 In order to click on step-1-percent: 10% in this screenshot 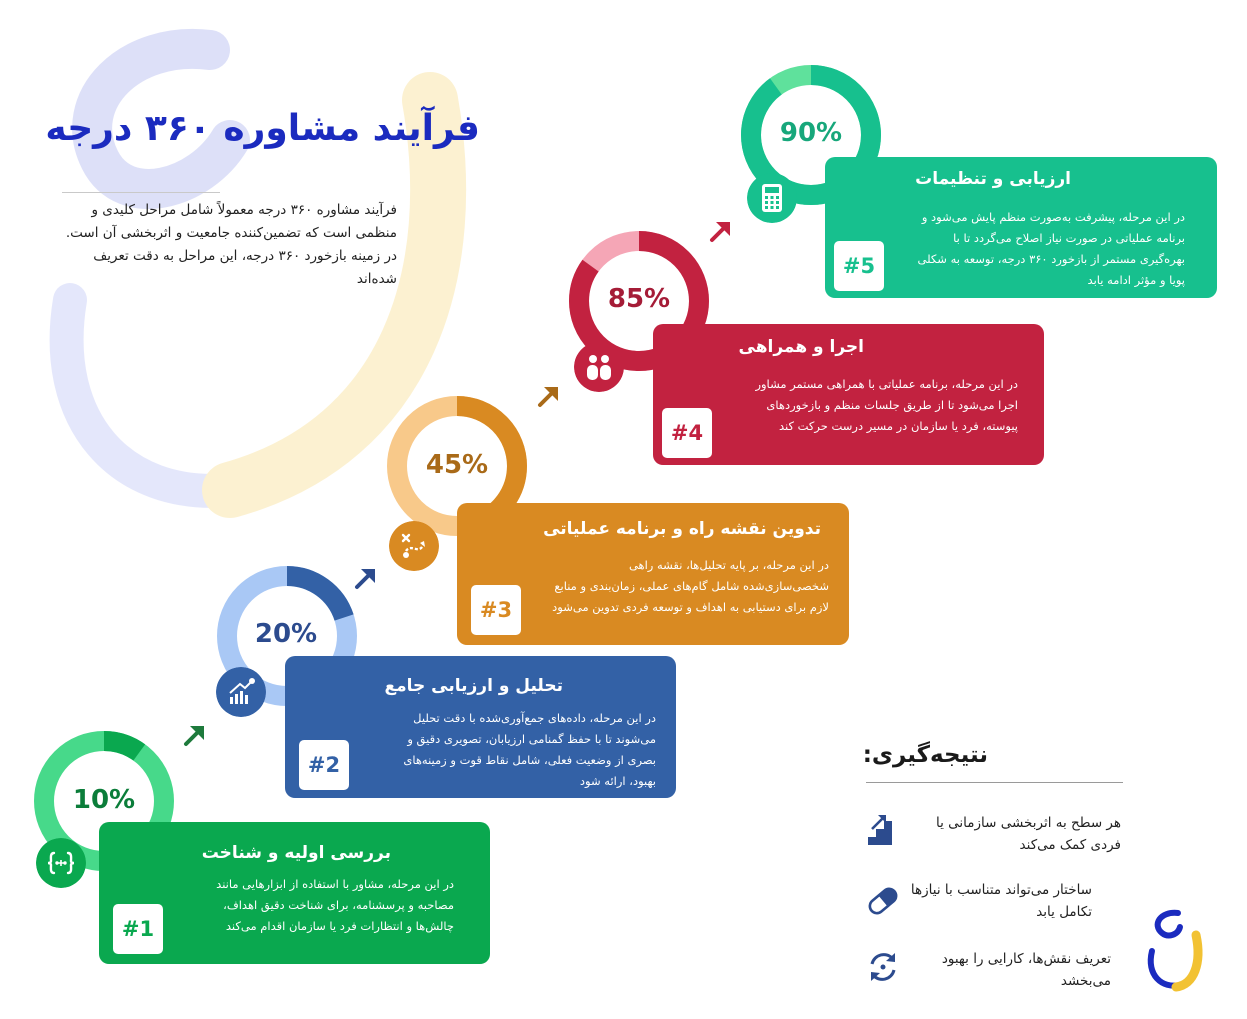, I will do `click(104, 800)`.